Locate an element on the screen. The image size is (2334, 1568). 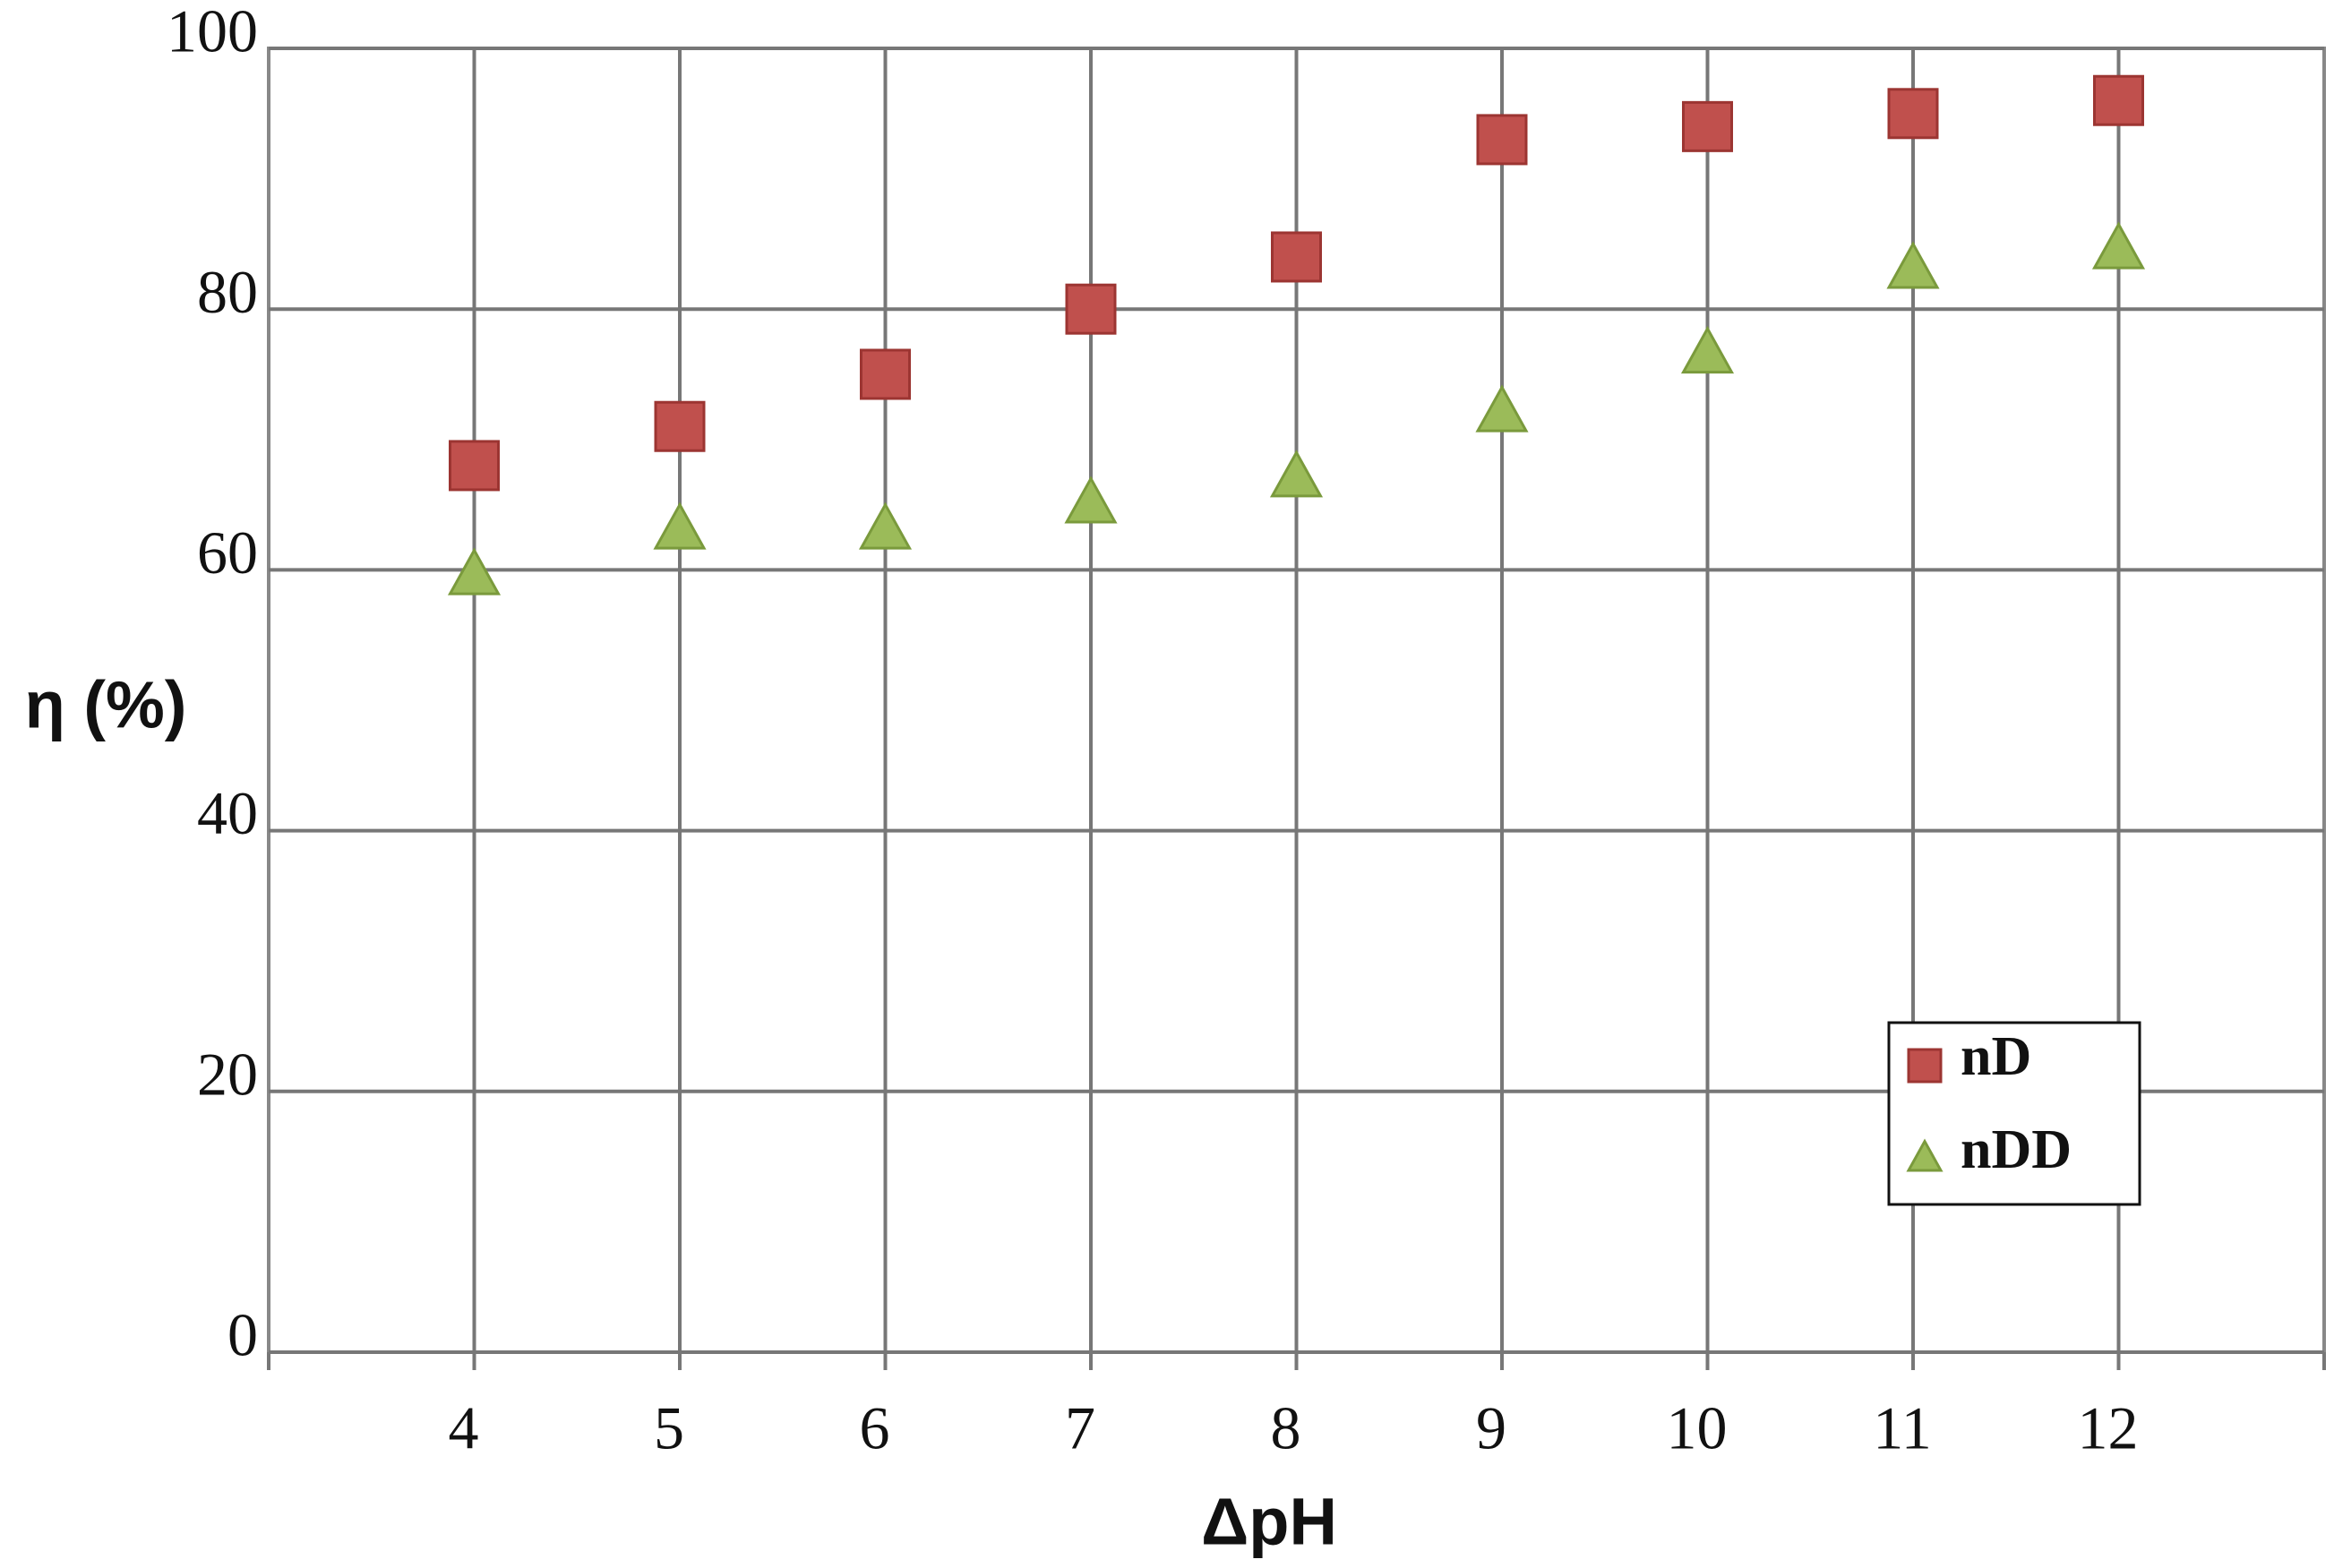
x-tick-label: 7 is located at coordinates (1080, 1428).